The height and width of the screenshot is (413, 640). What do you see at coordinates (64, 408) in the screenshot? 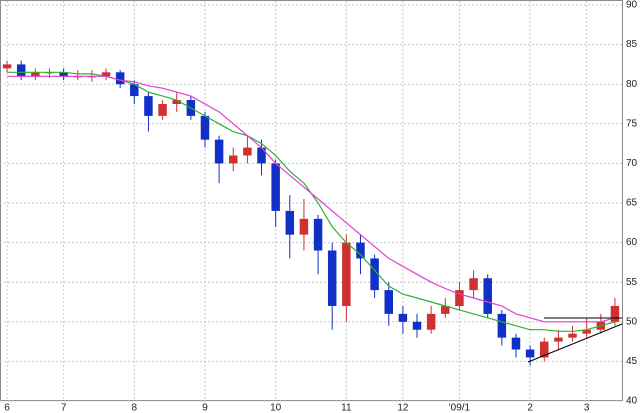
I see `x-tick-label: 7` at bounding box center [64, 408].